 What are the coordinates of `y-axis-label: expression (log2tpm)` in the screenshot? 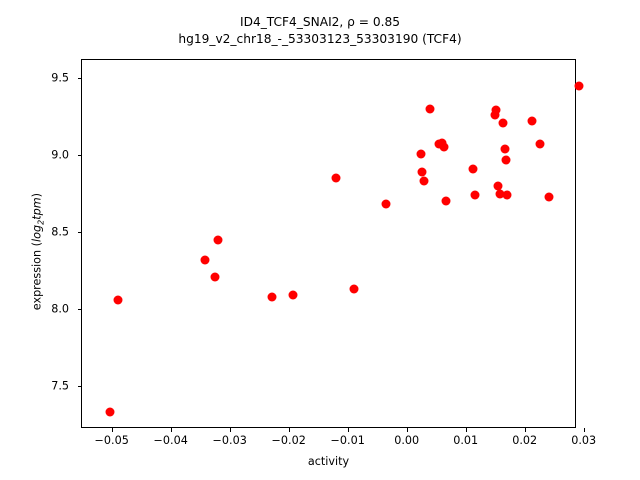 It's located at (37, 251).